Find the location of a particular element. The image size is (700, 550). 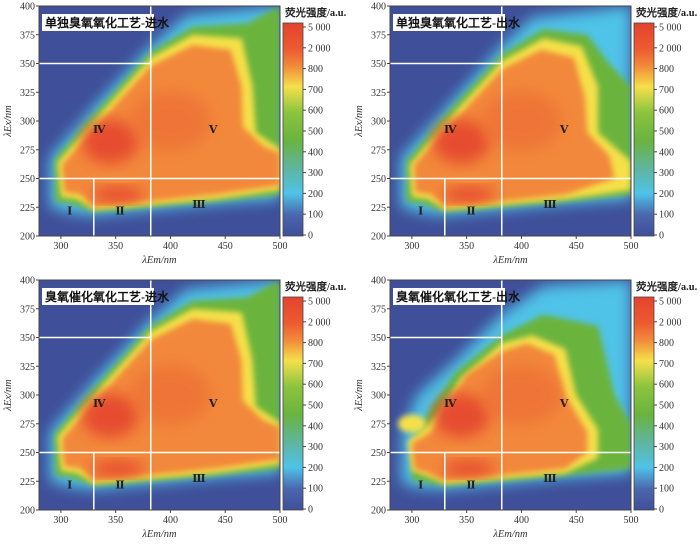

panel-title: 单独臭氧氧化工艺-进水 is located at coordinates (107, 22).